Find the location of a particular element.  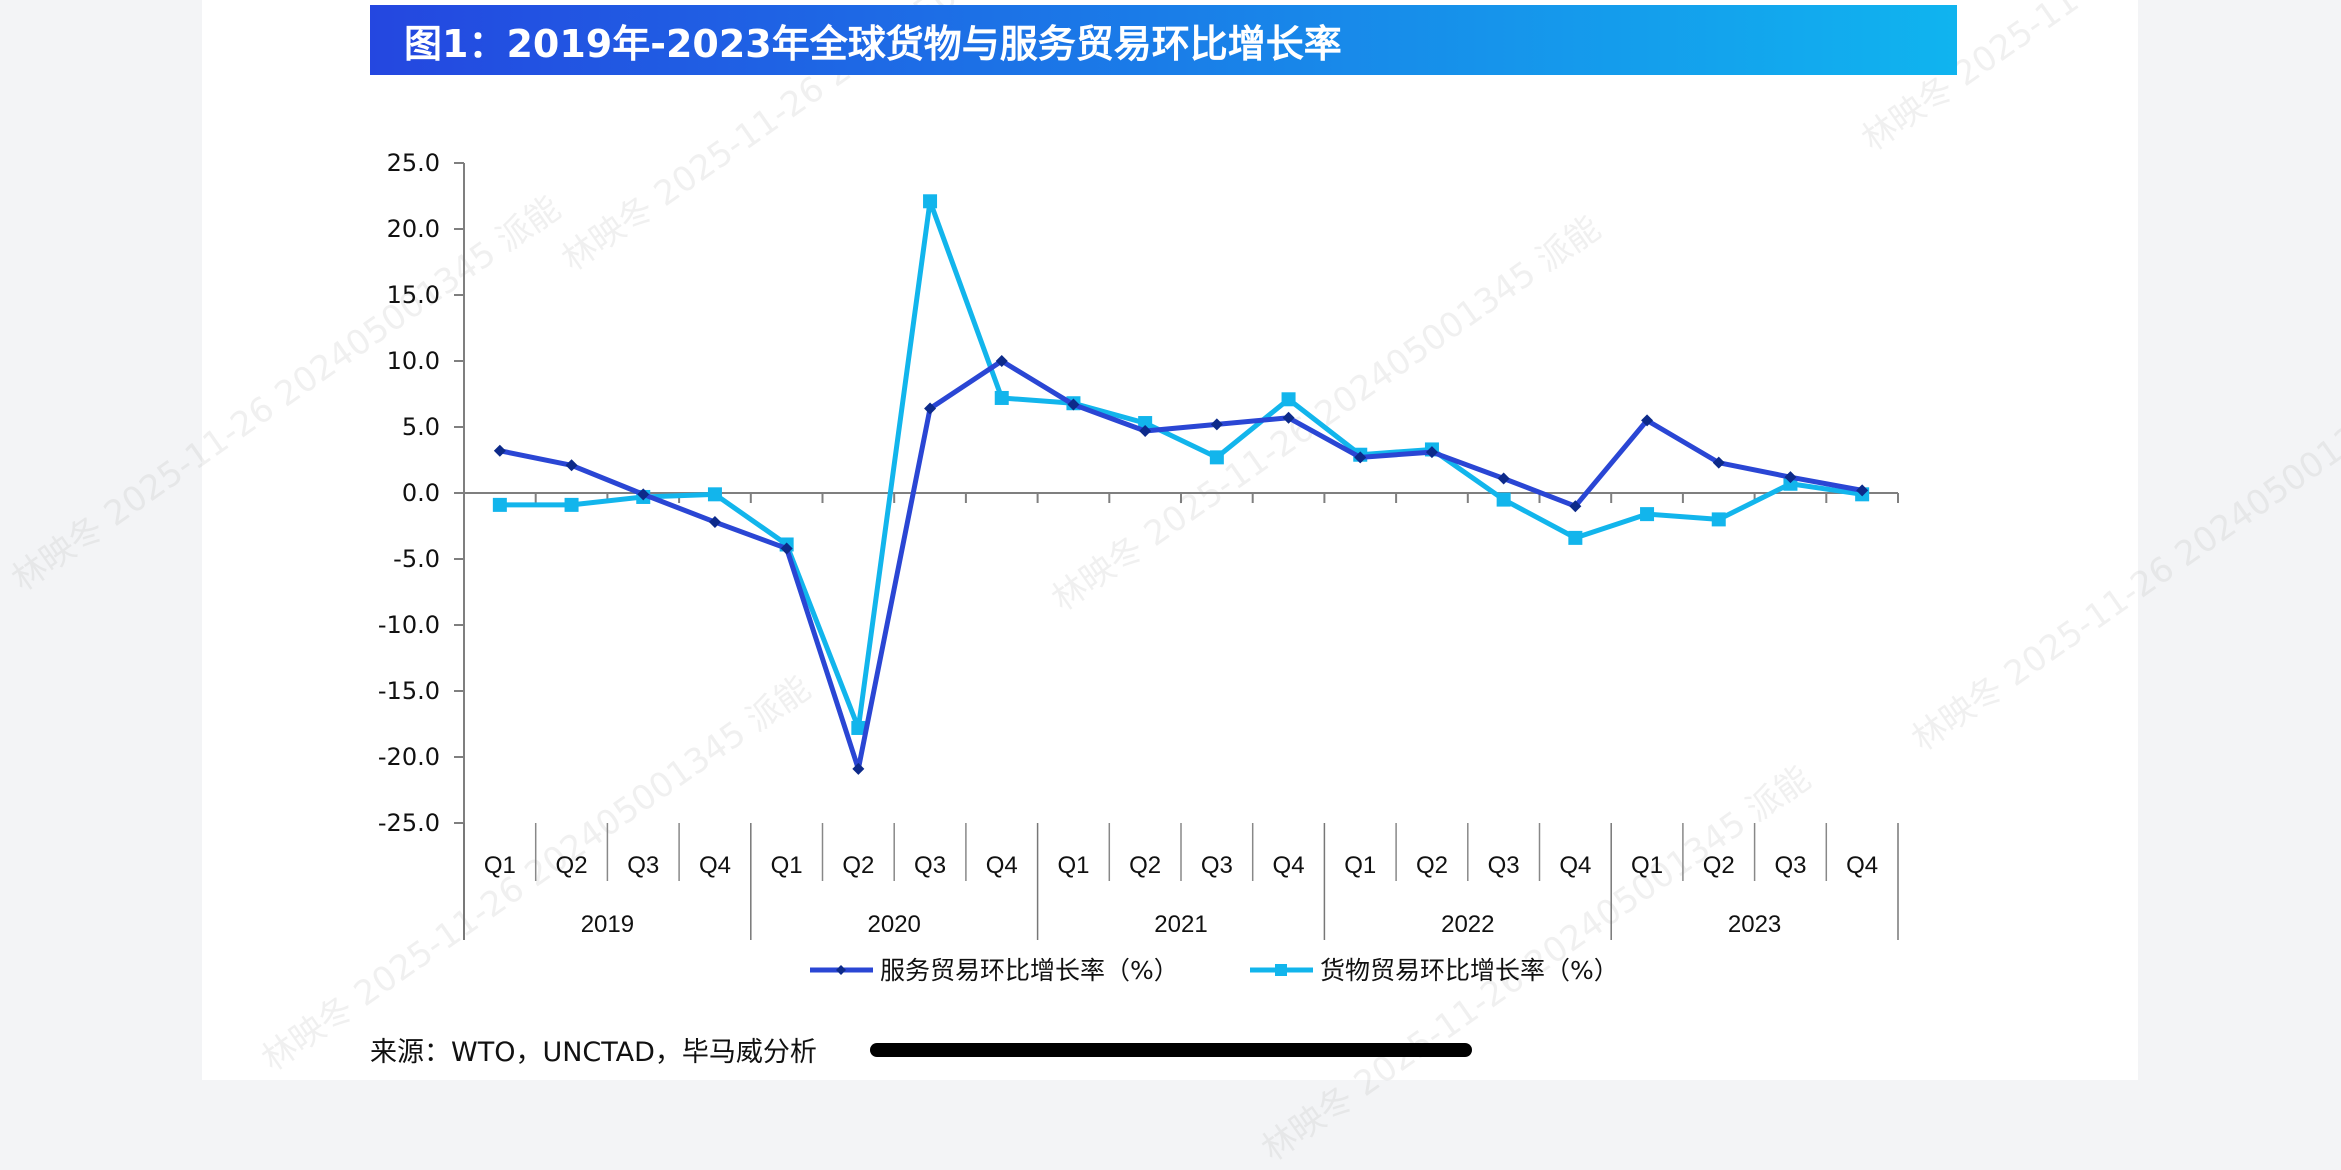

y-tick-label: 10.0 is located at coordinates (413, 361).